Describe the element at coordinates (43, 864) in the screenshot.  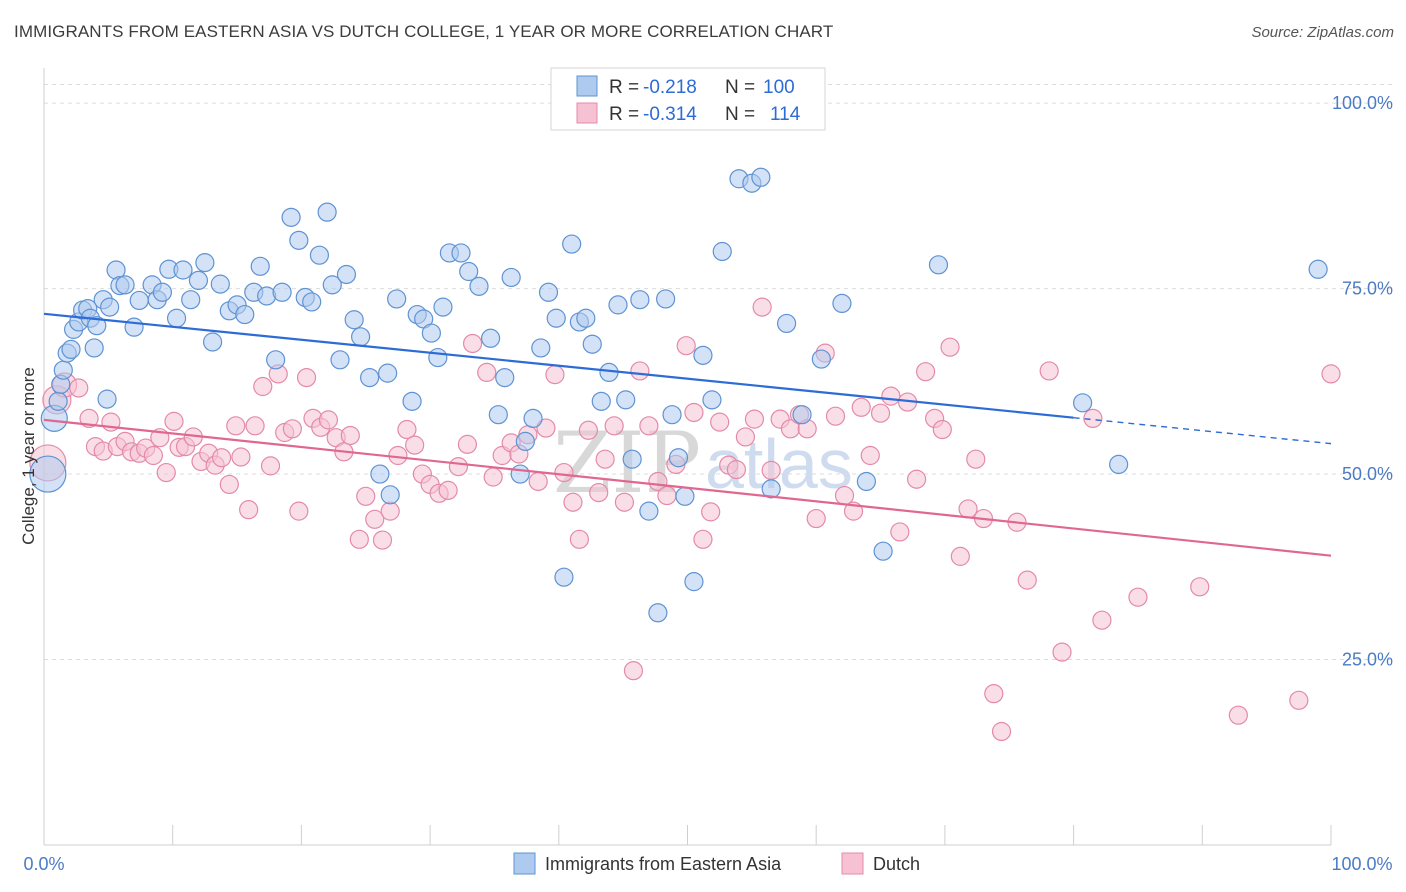
I see `x-tick-label-0: 0.0%` at that location.